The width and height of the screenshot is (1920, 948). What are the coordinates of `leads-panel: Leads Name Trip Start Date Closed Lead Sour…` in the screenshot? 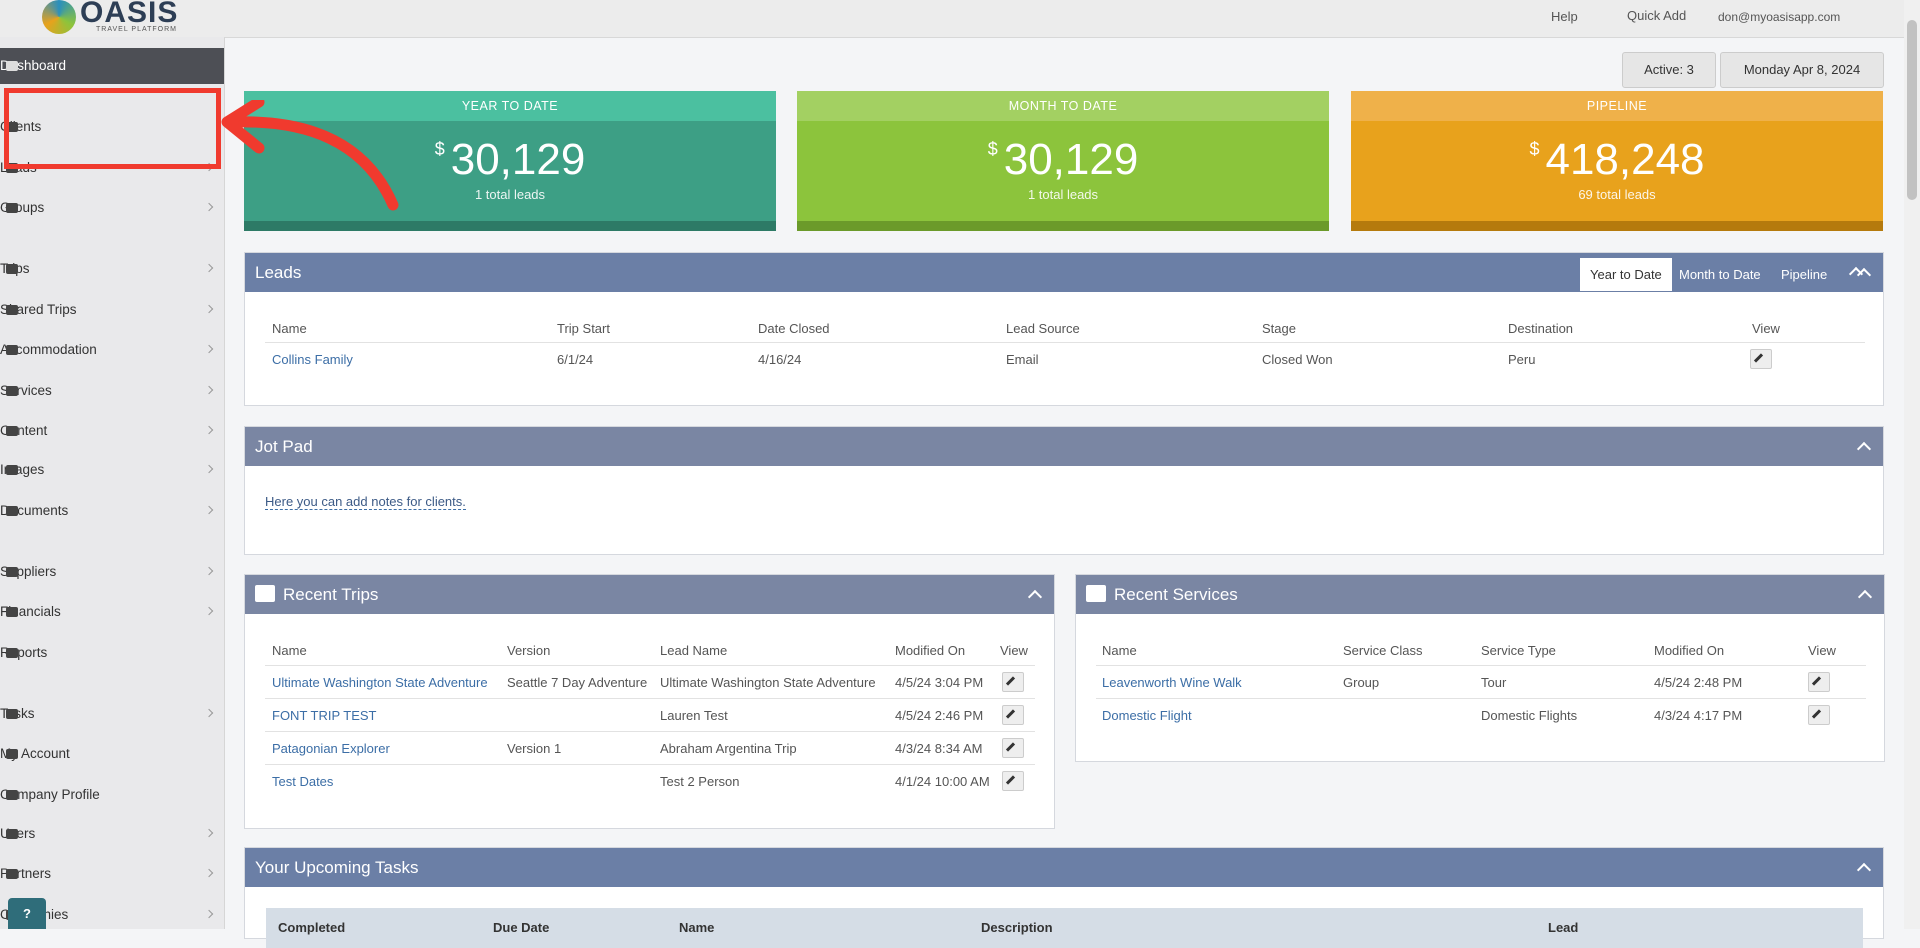 It's located at (1064, 329).